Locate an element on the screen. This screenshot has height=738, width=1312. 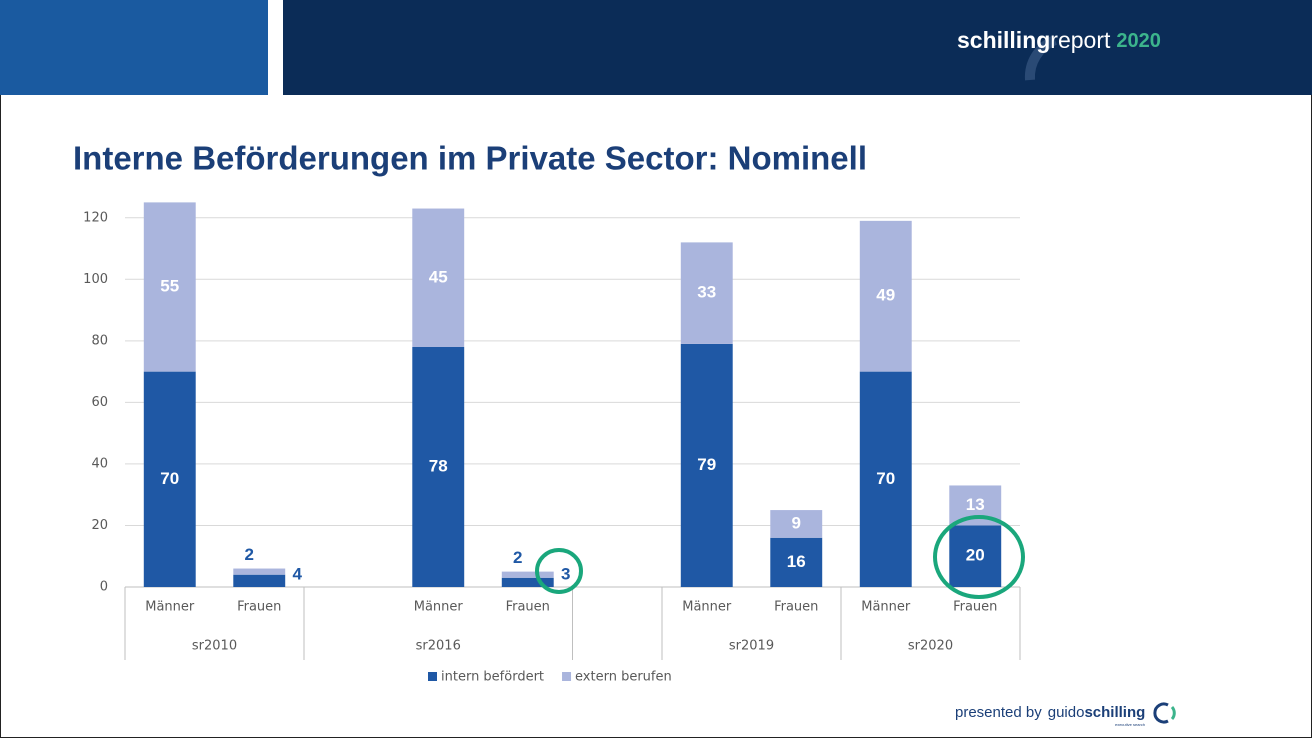
group-label: sr2019 is located at coordinates (751, 646).